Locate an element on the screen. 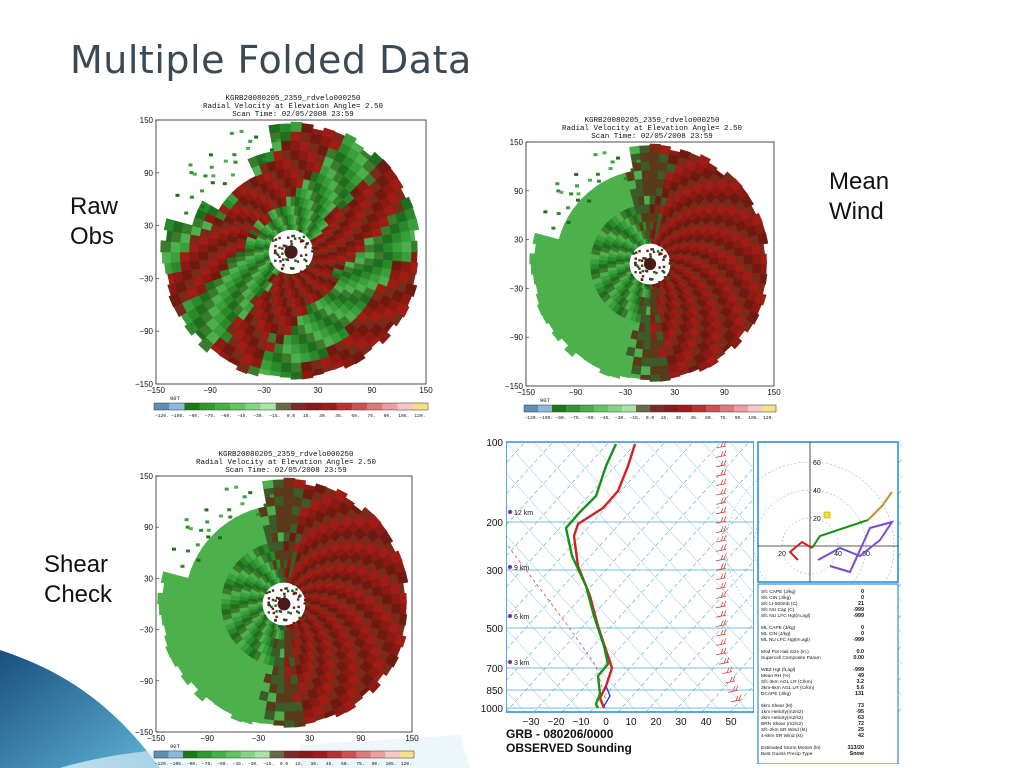  temp-tick: 40 is located at coordinates (706, 722).